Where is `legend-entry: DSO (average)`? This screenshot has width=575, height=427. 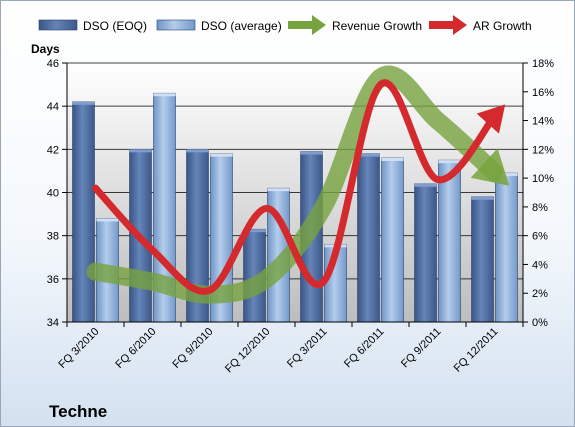
legend-entry: DSO (average) is located at coordinates (219, 26).